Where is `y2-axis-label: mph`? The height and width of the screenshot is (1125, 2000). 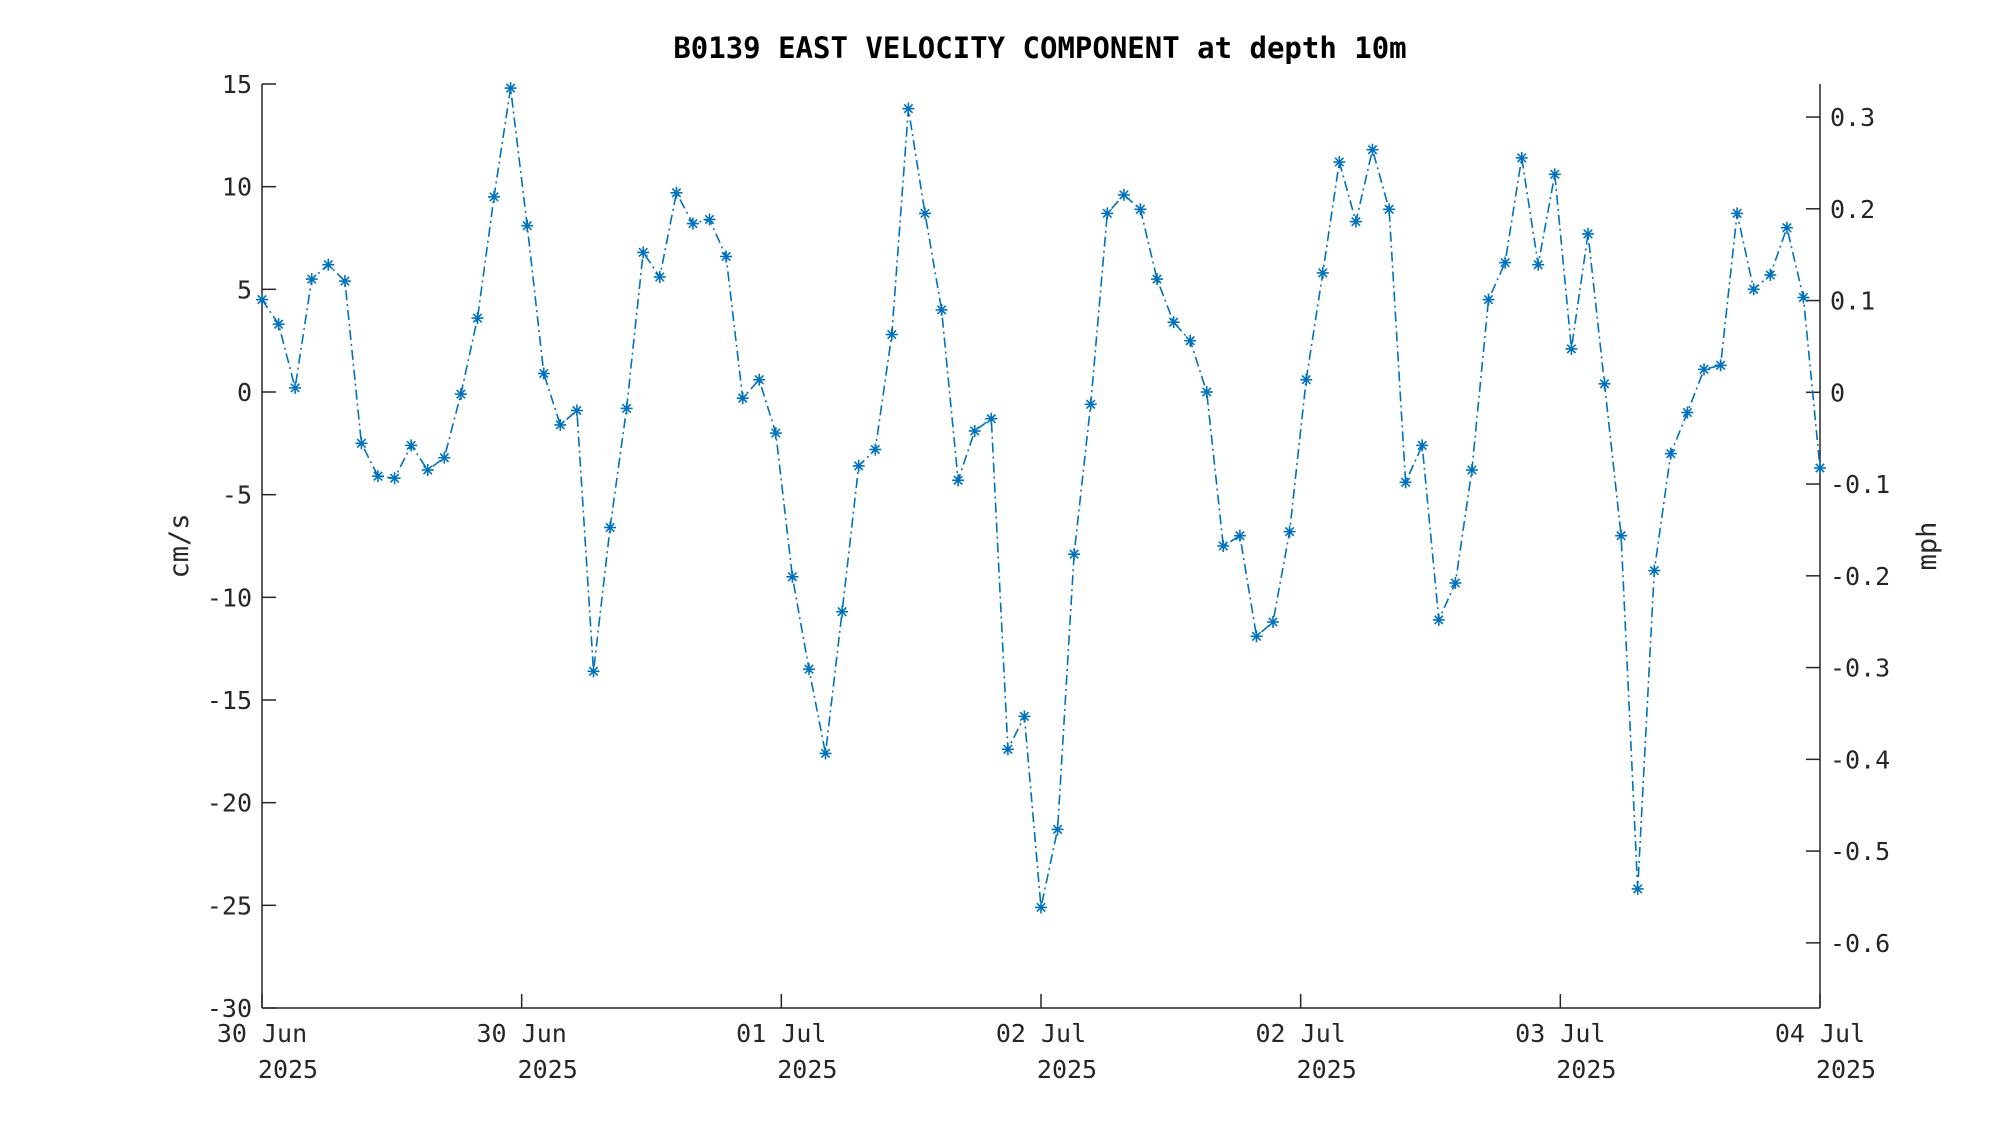 y2-axis-label: mph is located at coordinates (1927, 546).